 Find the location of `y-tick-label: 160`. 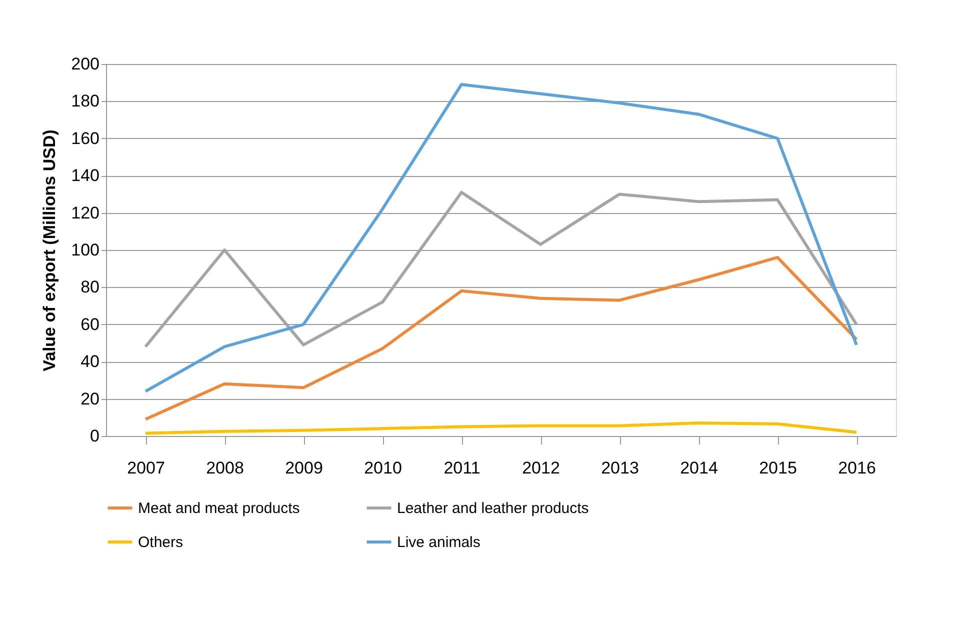

y-tick-label: 160 is located at coordinates (85, 138).